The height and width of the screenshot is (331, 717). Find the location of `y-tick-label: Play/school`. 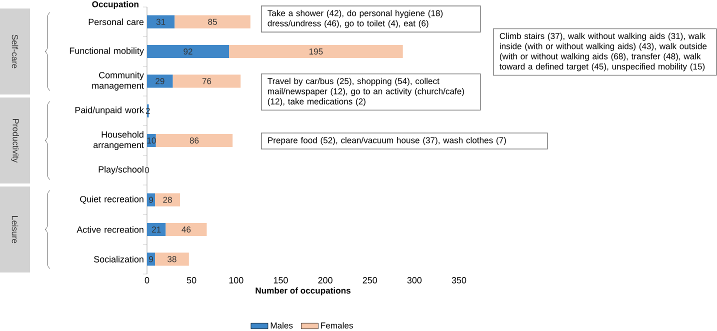

y-tick-label: Play/school is located at coordinates (121, 170).